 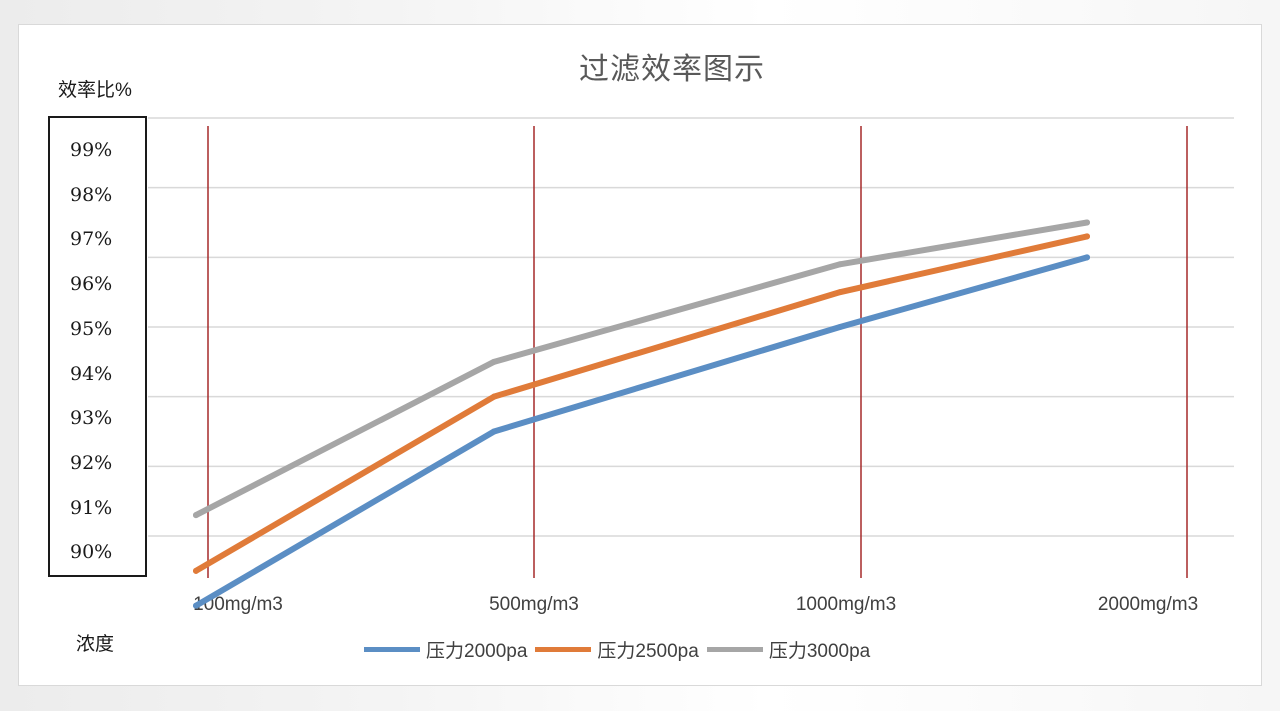 What do you see at coordinates (91, 507) in the screenshot?
I see `y-tick-label: 91%` at bounding box center [91, 507].